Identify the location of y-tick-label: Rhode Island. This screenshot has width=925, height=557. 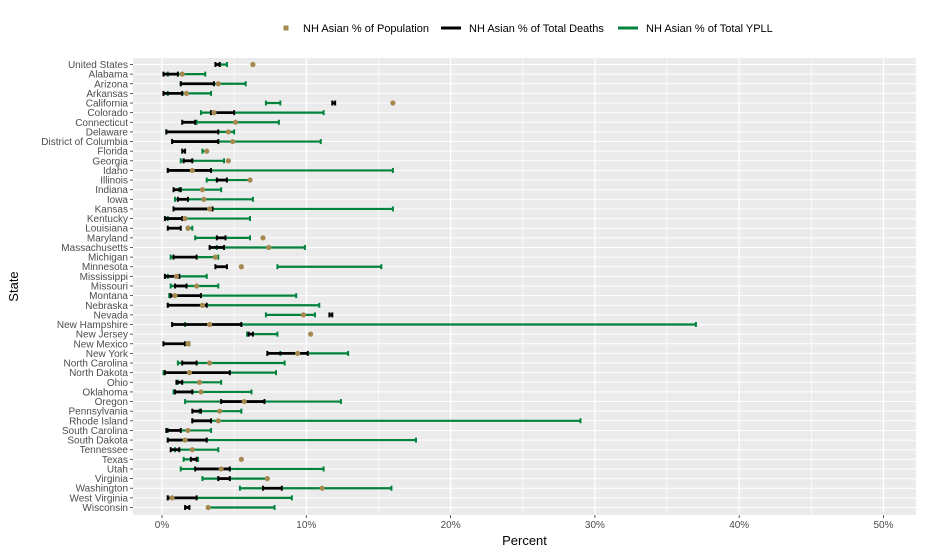
(98, 421).